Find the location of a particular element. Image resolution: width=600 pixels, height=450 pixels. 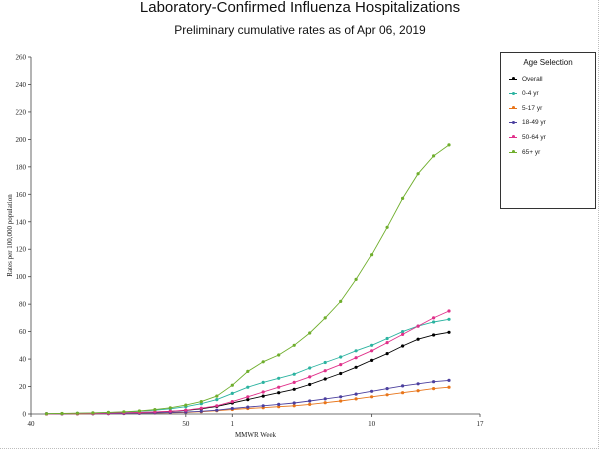

y-tick-label: 20 is located at coordinates (23, 387).